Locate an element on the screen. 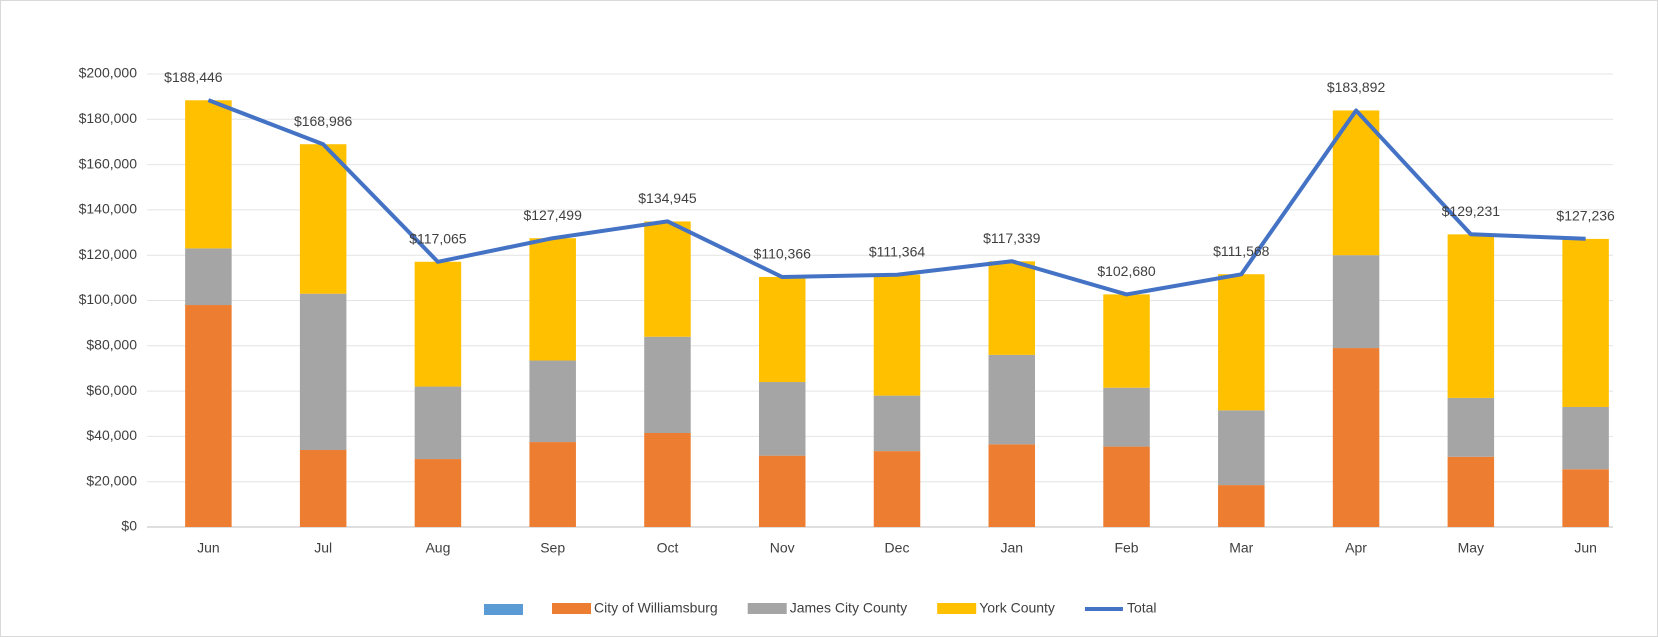  legend-label: York County is located at coordinates (1017, 608).